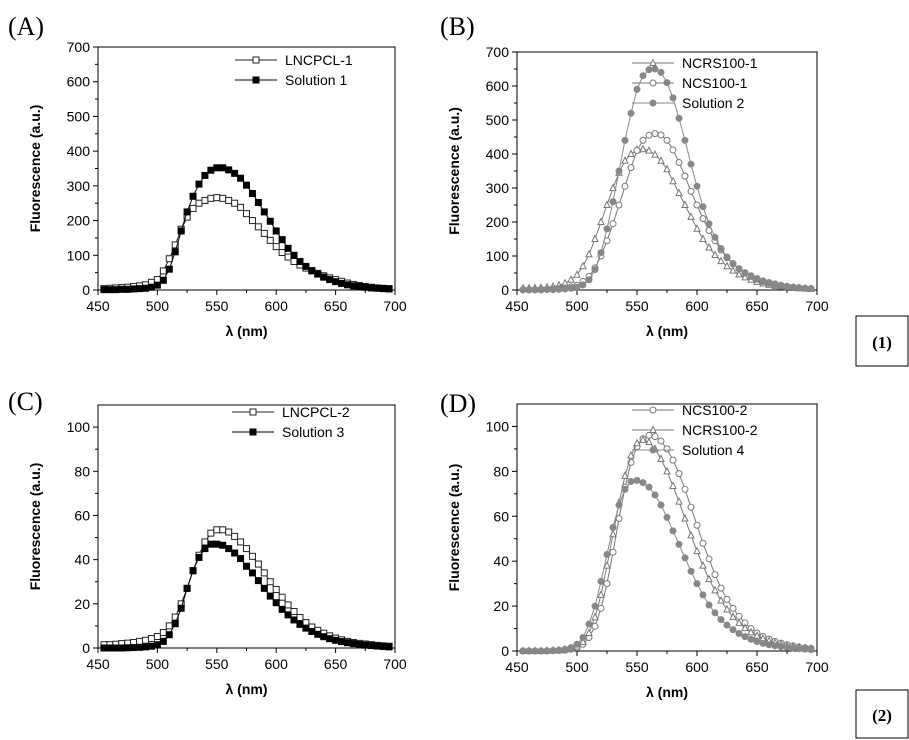  Describe the element at coordinates (79, 186) in the screenshot. I see `y-tick-label: 300` at that location.